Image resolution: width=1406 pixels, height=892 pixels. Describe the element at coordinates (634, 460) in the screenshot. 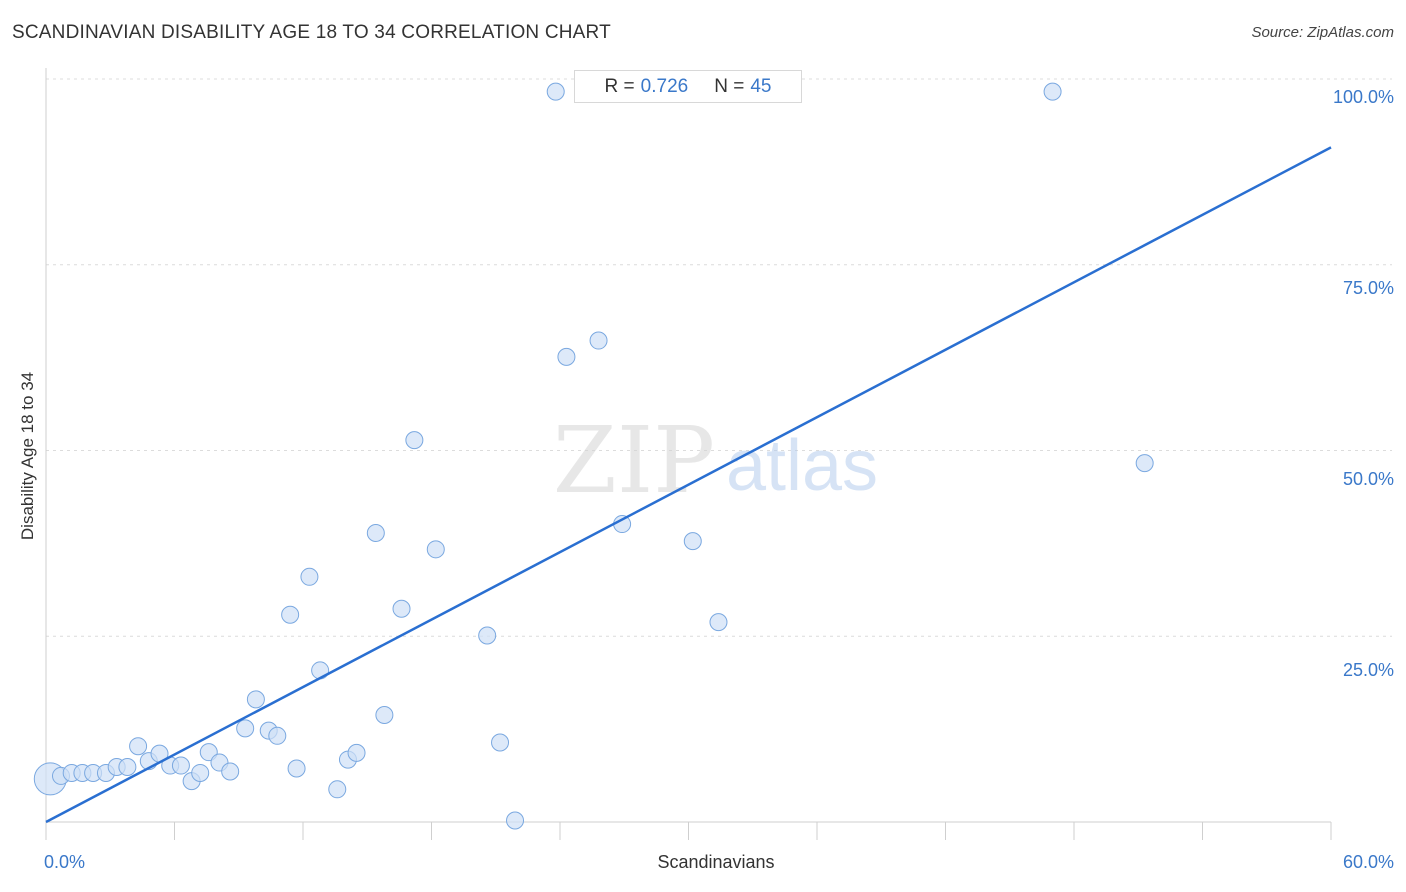

I see `watermark-zip: ZIP` at that location.